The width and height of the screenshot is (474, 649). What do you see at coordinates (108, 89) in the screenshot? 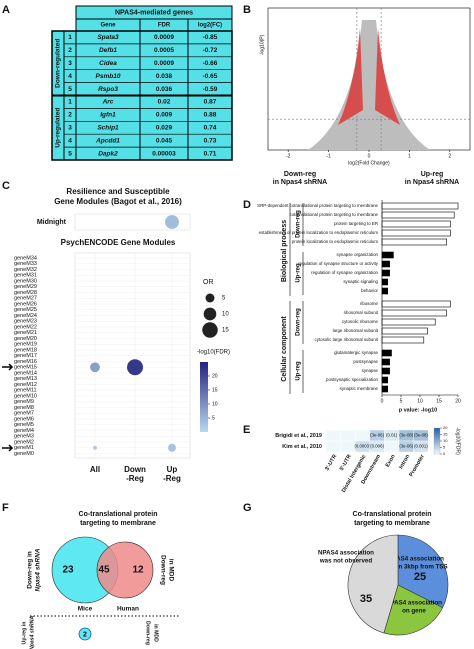
I see `table-cell: Rspo3` at bounding box center [108, 89].